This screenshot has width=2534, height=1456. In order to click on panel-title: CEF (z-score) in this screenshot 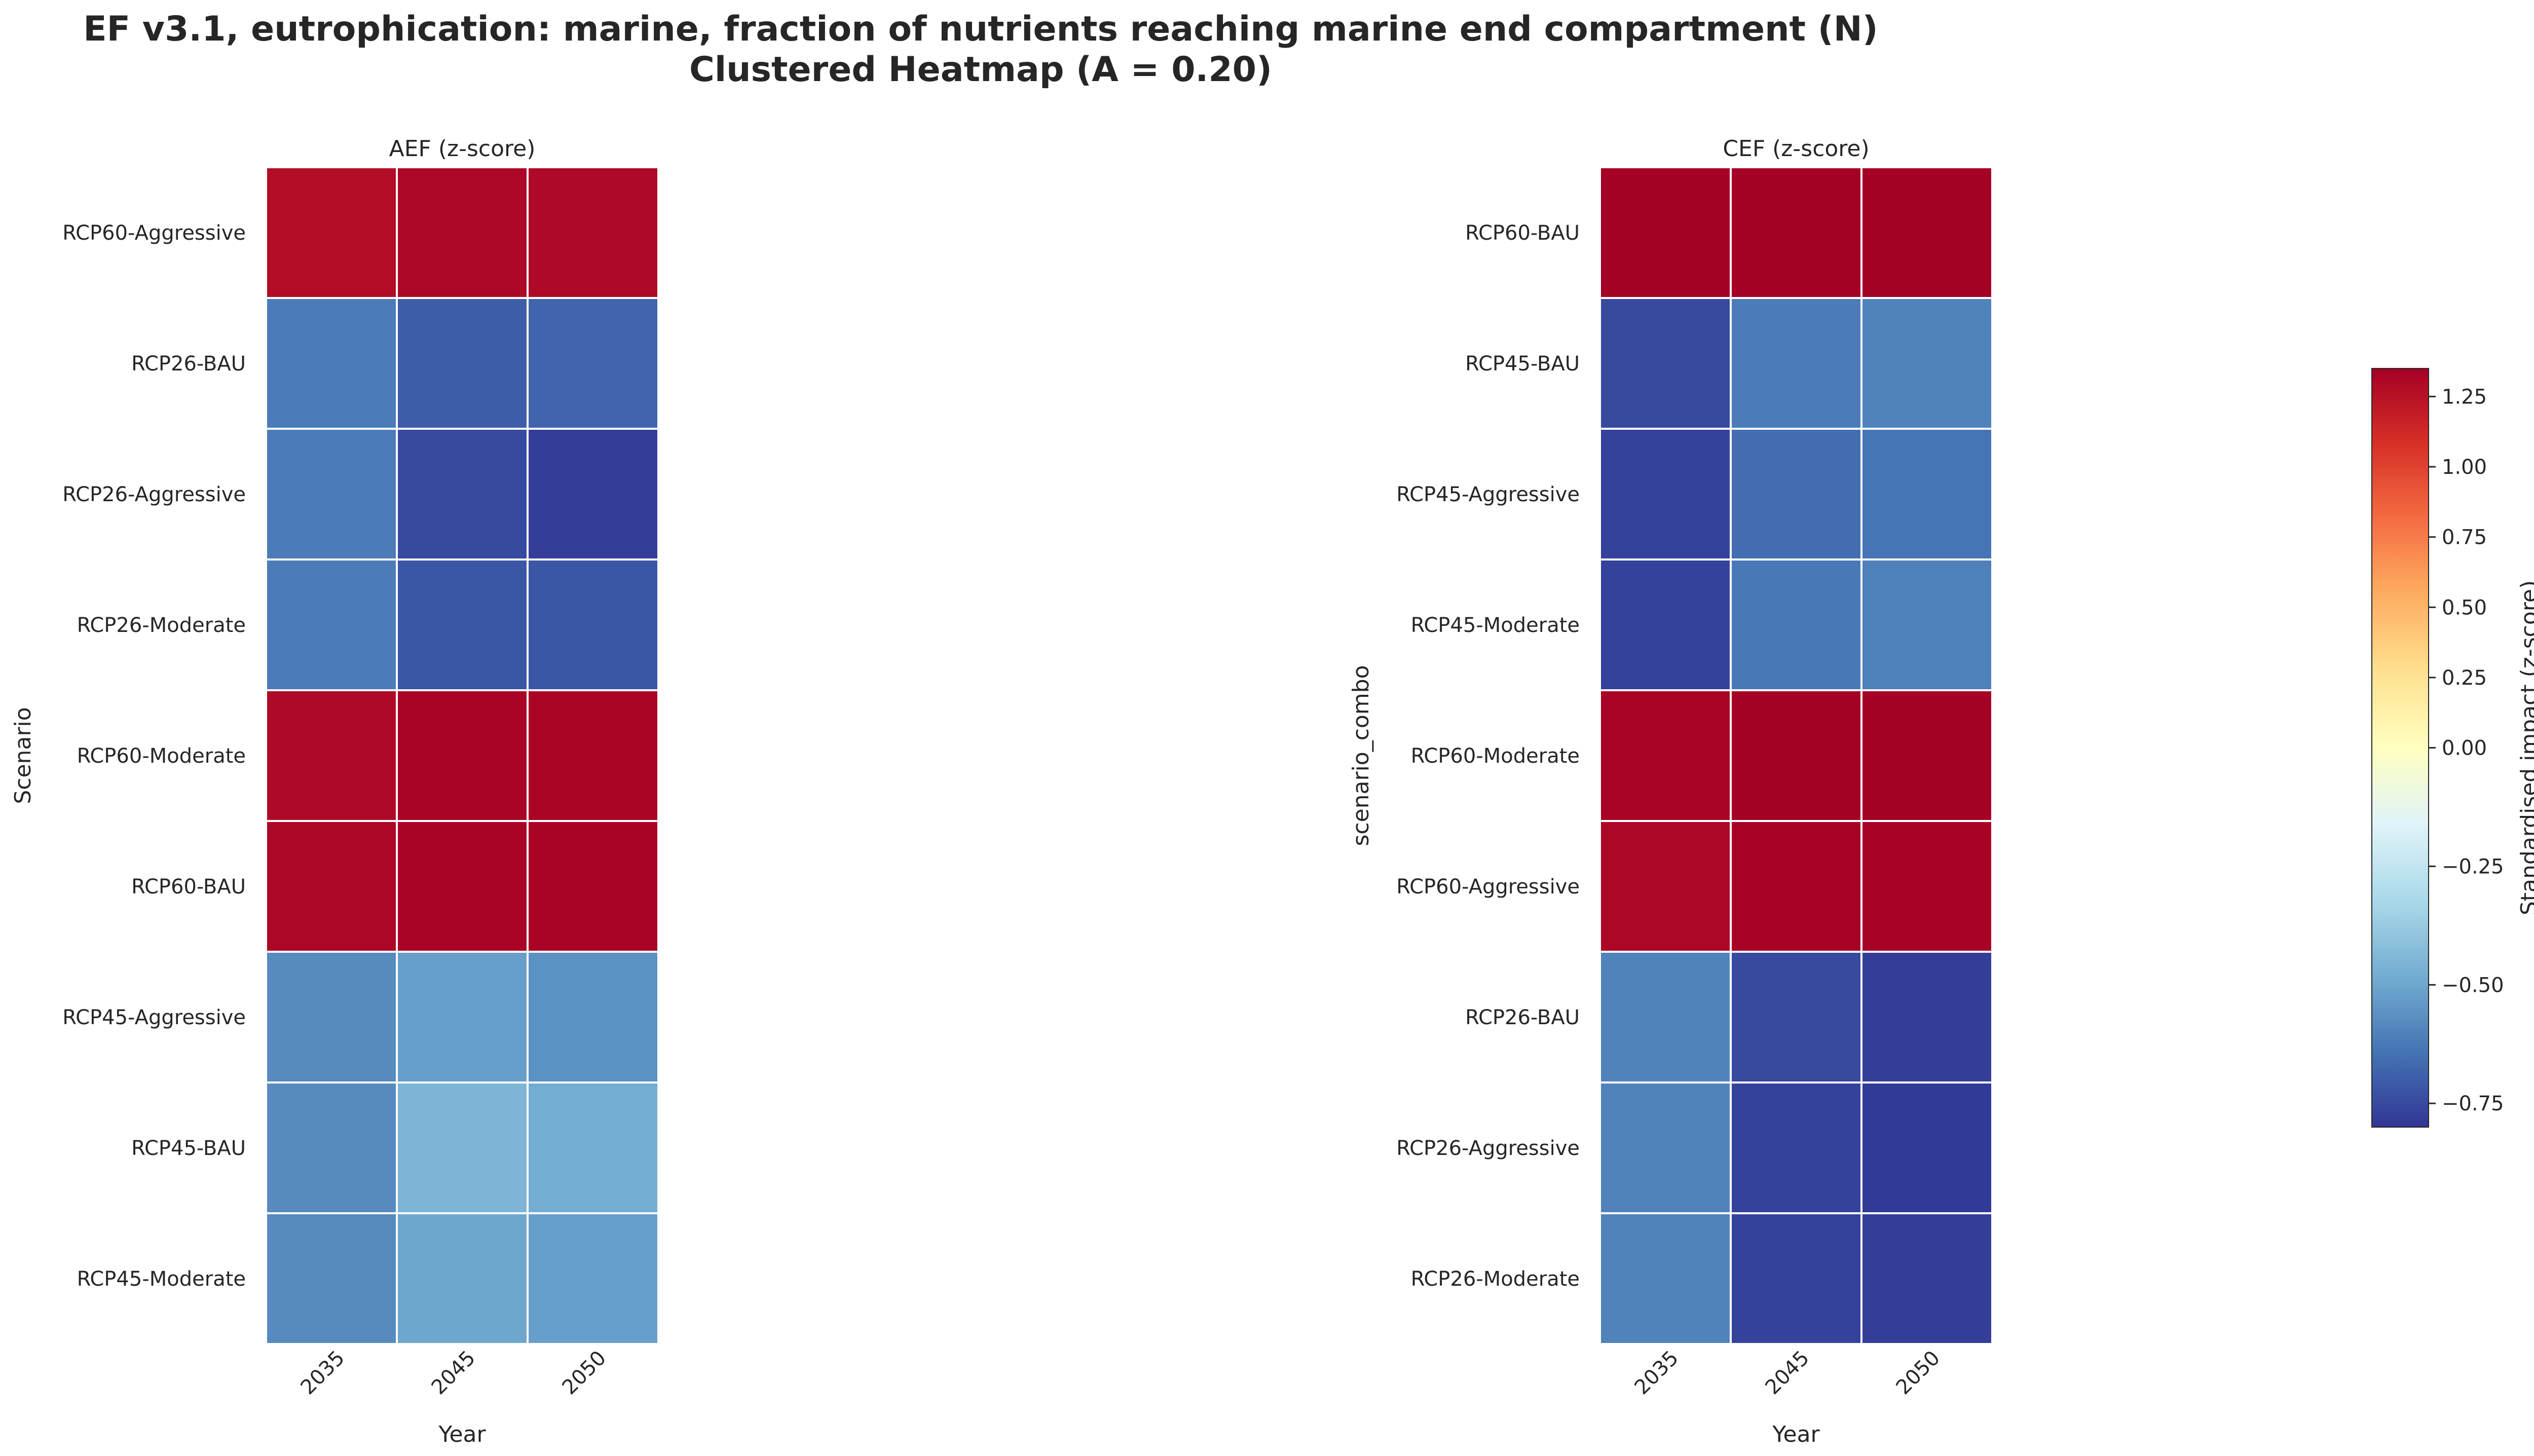, I will do `click(1796, 149)`.